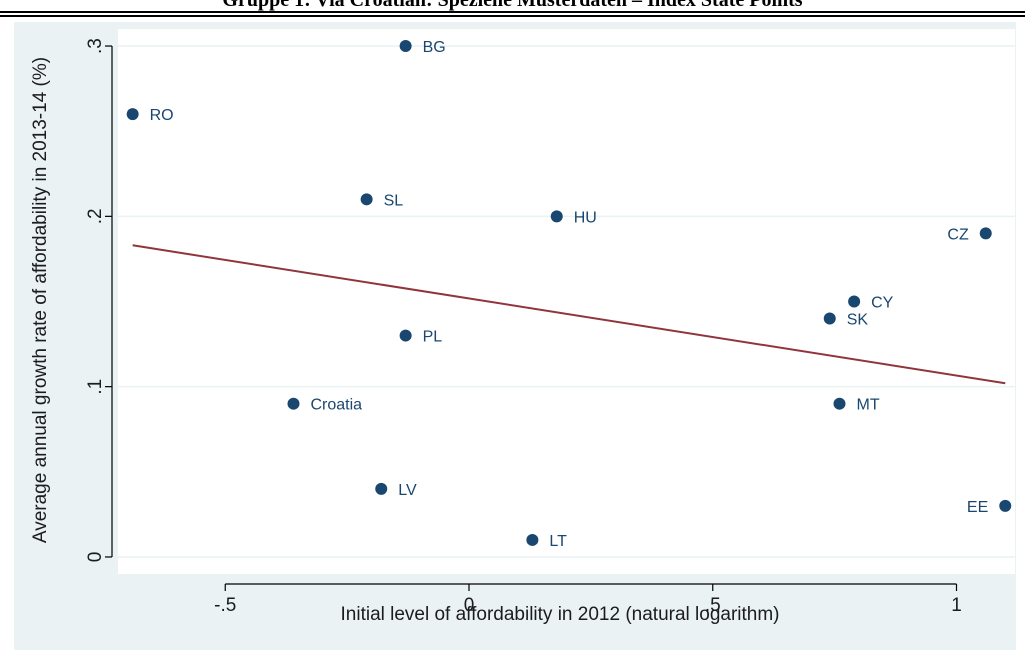 This screenshot has width=1025, height=655. Describe the element at coordinates (558, 541) in the screenshot. I see `point-label-lt: LT` at that location.